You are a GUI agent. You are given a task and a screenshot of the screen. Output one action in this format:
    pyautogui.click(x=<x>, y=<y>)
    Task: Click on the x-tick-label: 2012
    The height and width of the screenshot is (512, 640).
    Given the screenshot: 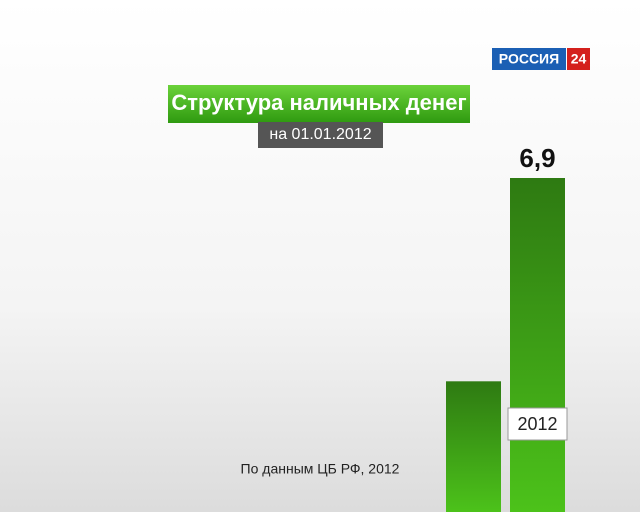 What is the action you would take?
    pyautogui.click(x=537, y=424)
    